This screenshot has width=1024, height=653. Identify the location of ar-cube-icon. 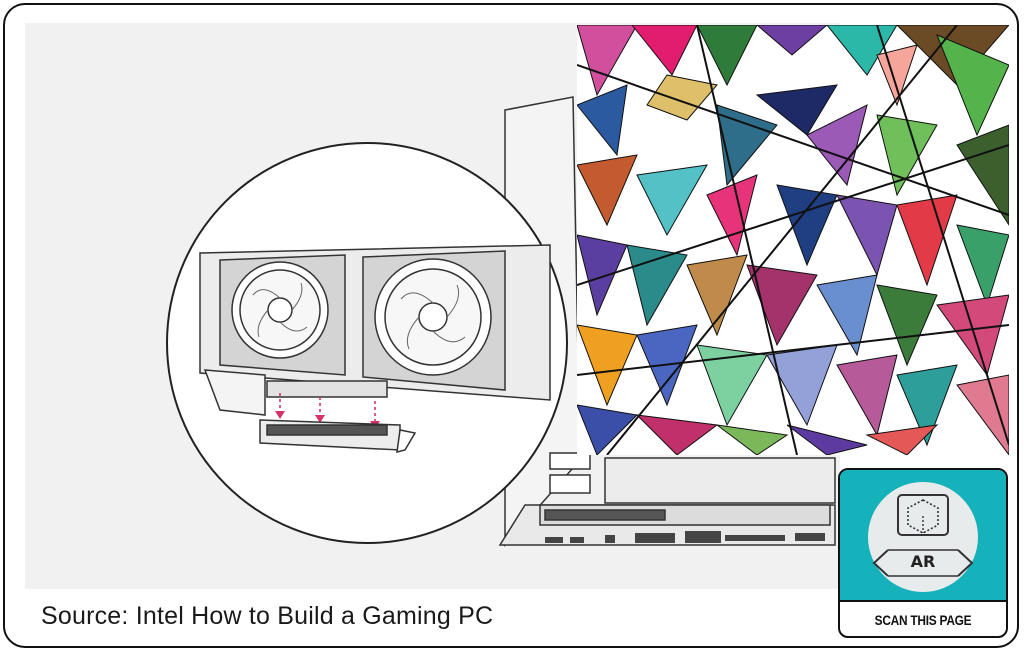
(923, 535).